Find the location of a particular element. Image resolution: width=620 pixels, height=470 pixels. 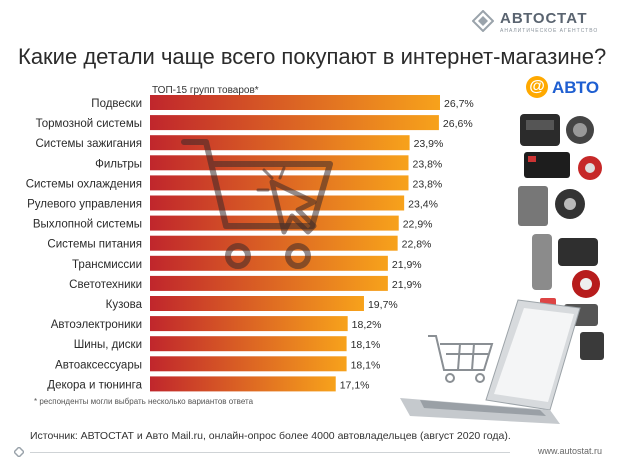

category-label: Автоаксессуары is located at coordinates (98, 365).